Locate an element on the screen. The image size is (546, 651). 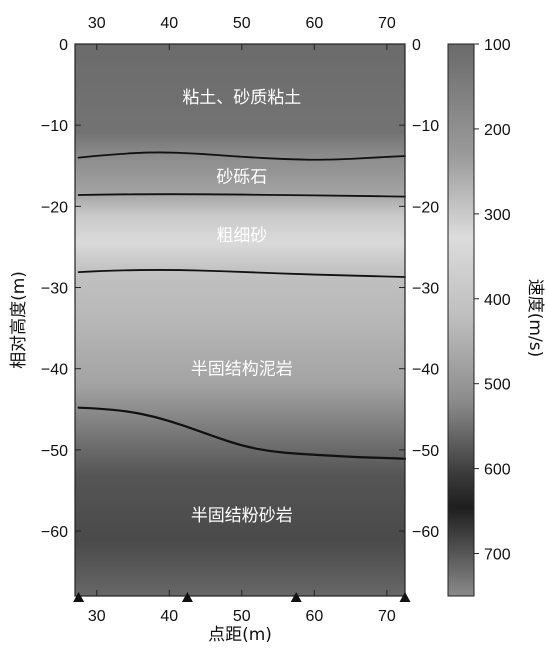
x-tick-label-top: 50 is located at coordinates (242, 23).